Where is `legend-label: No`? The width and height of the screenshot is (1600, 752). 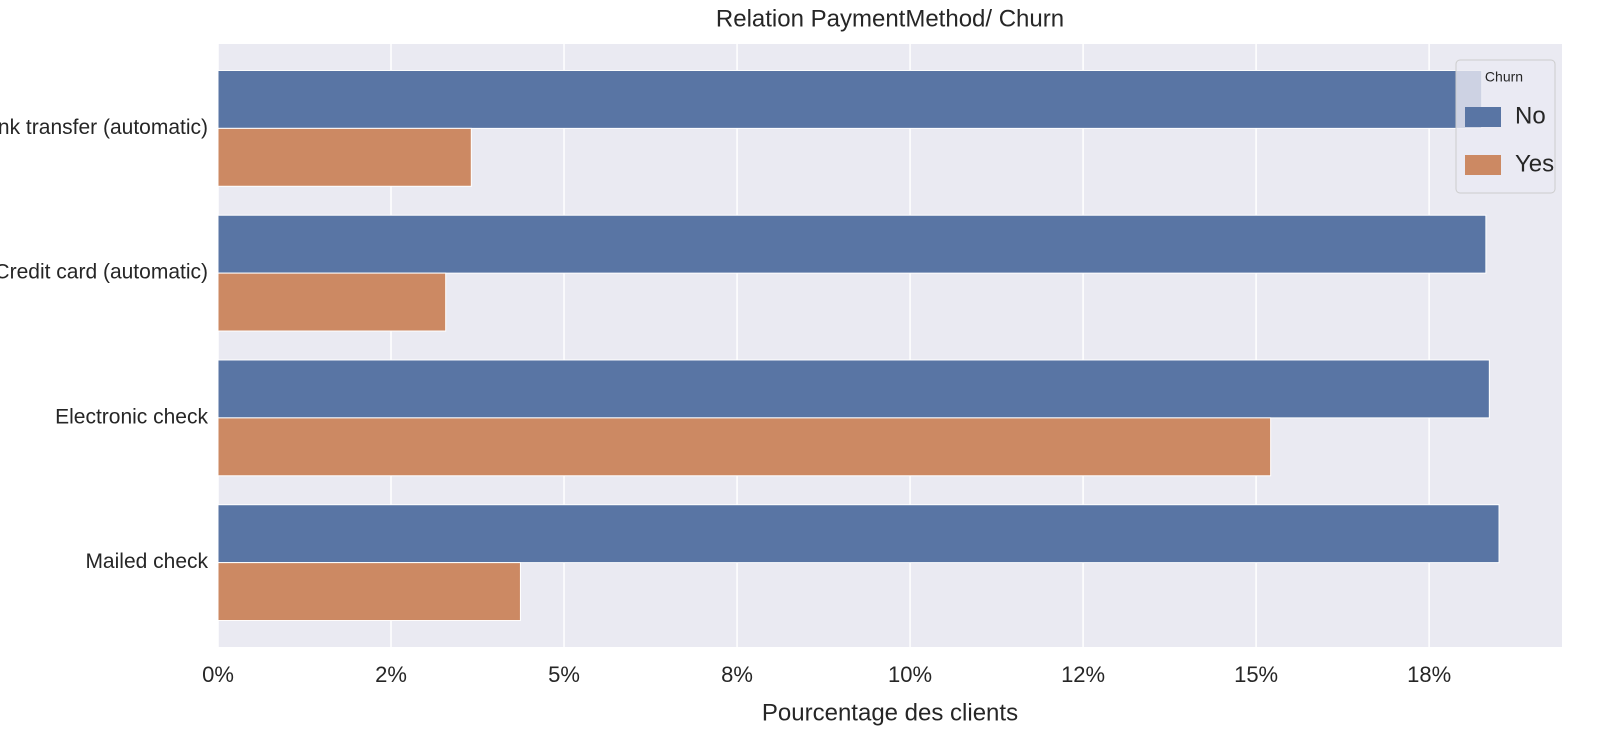
legend-label: No is located at coordinates (1530, 115).